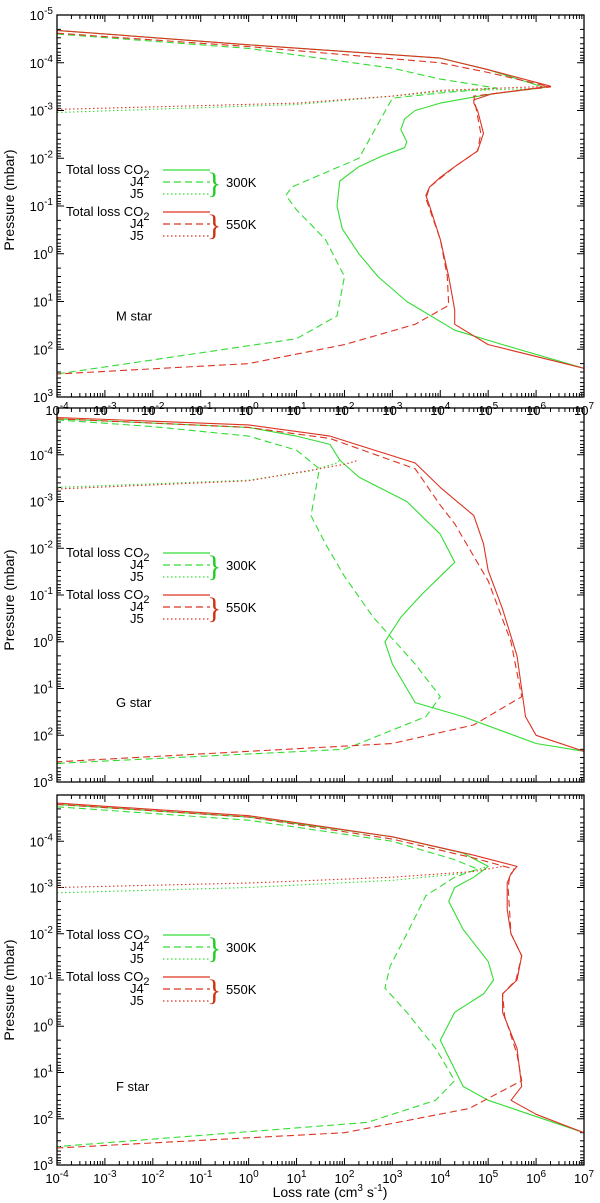 The width and height of the screenshot is (600, 1203). Describe the element at coordinates (48, 544) in the screenshot. I see `y-tick-label-exponent: -2` at that location.